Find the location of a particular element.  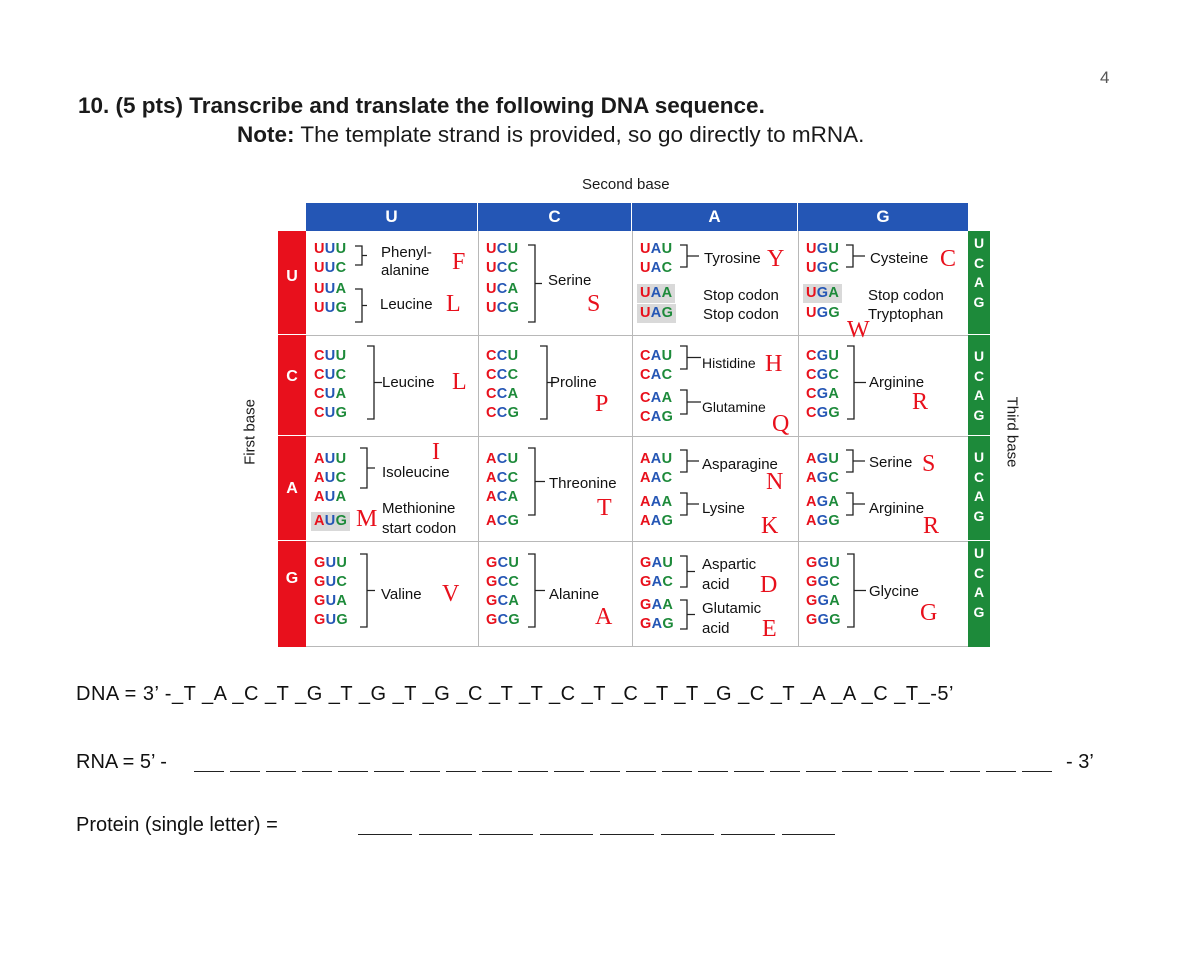

third-base-letter-c: C is located at coordinates (979, 262).